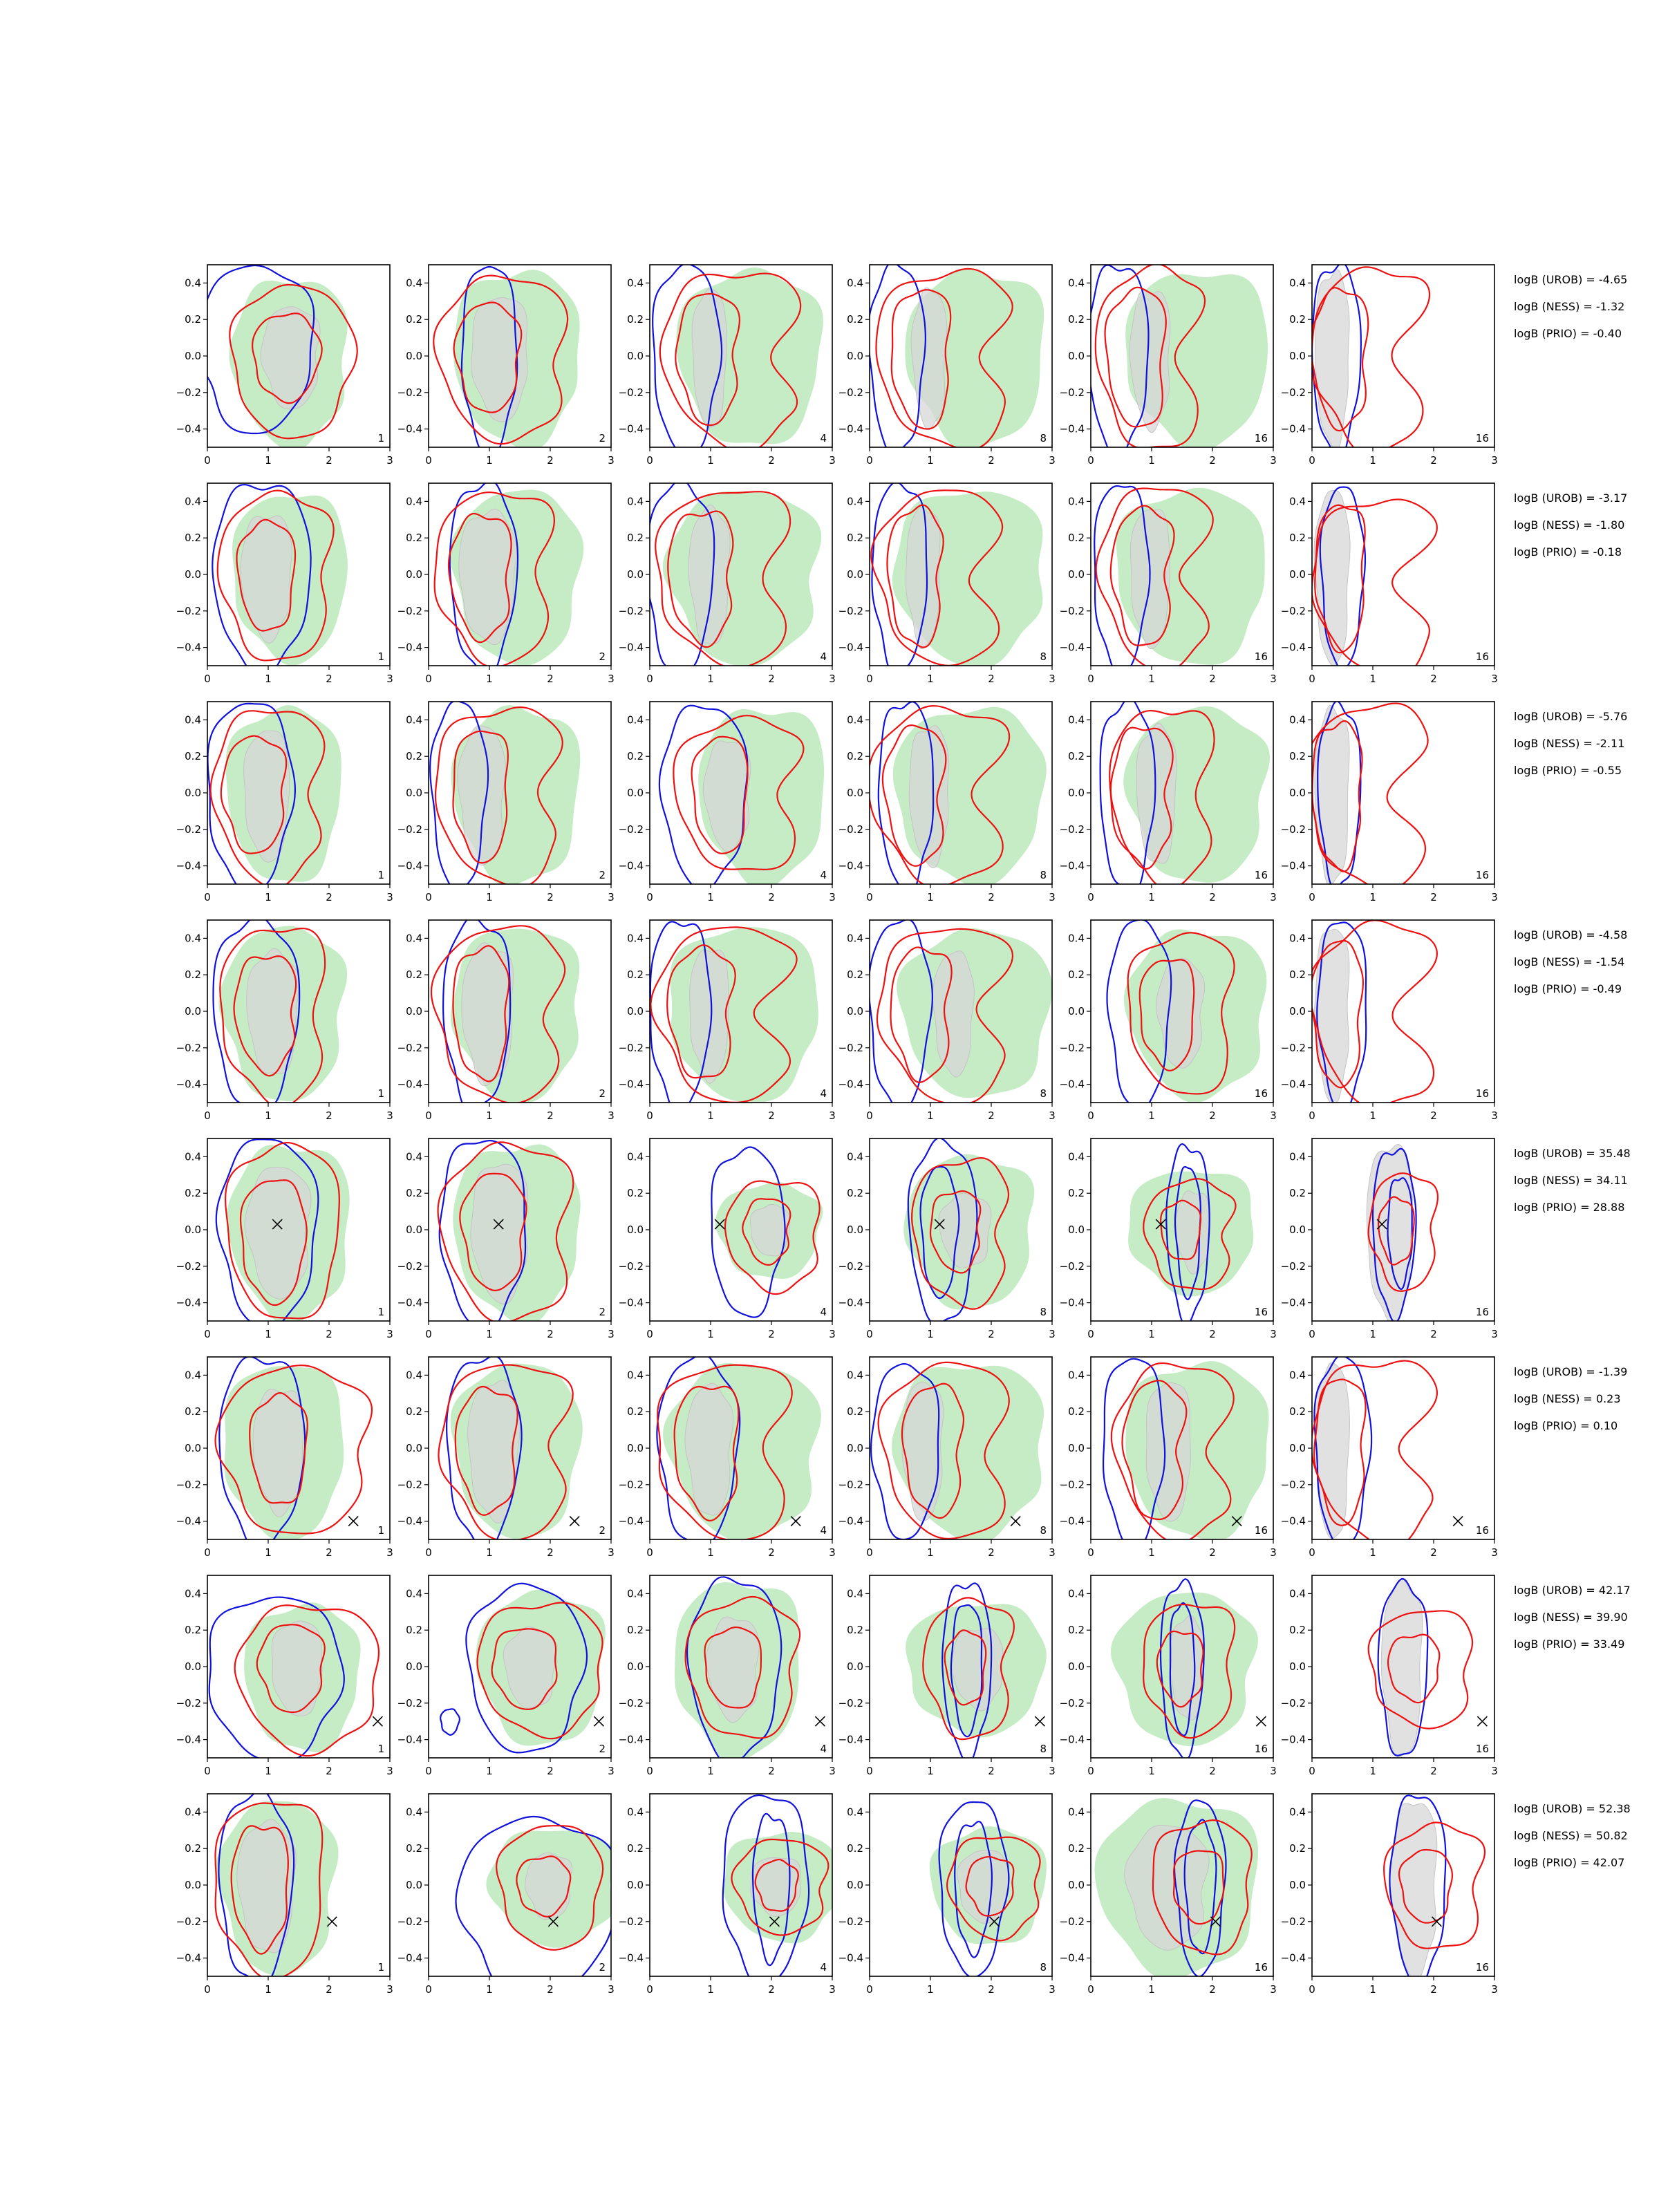  What do you see at coordinates (1572, 1808) in the screenshot?
I see `logb-label: logB (UROB) = 52.38` at bounding box center [1572, 1808].